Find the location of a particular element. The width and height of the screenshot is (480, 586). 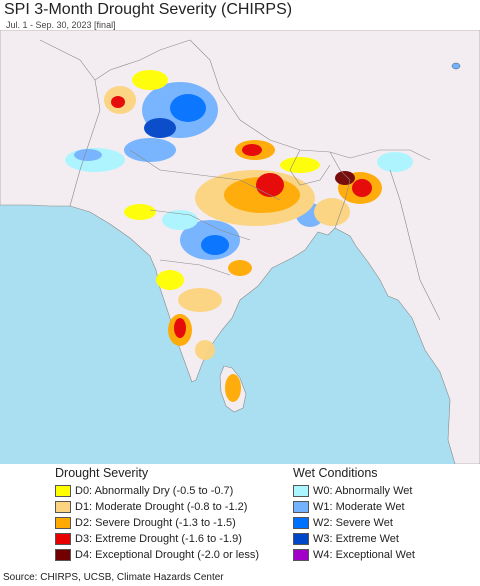

wet-legend-heading: Wet Conditions is located at coordinates (335, 473).